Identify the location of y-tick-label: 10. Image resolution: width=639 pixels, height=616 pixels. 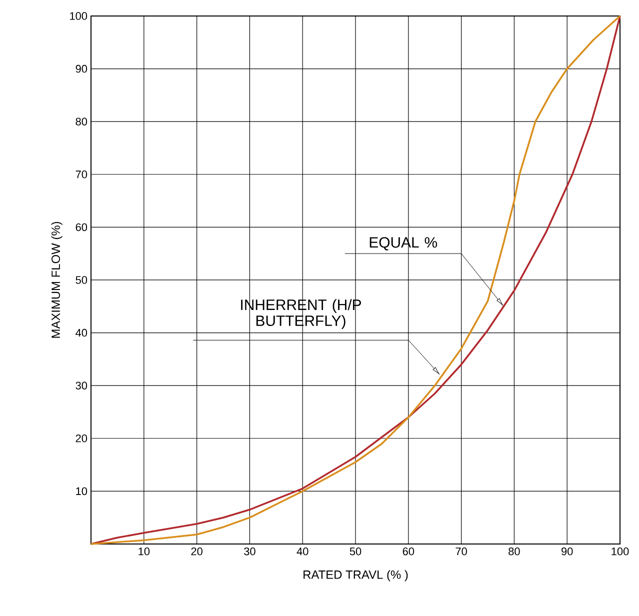
(82, 491).